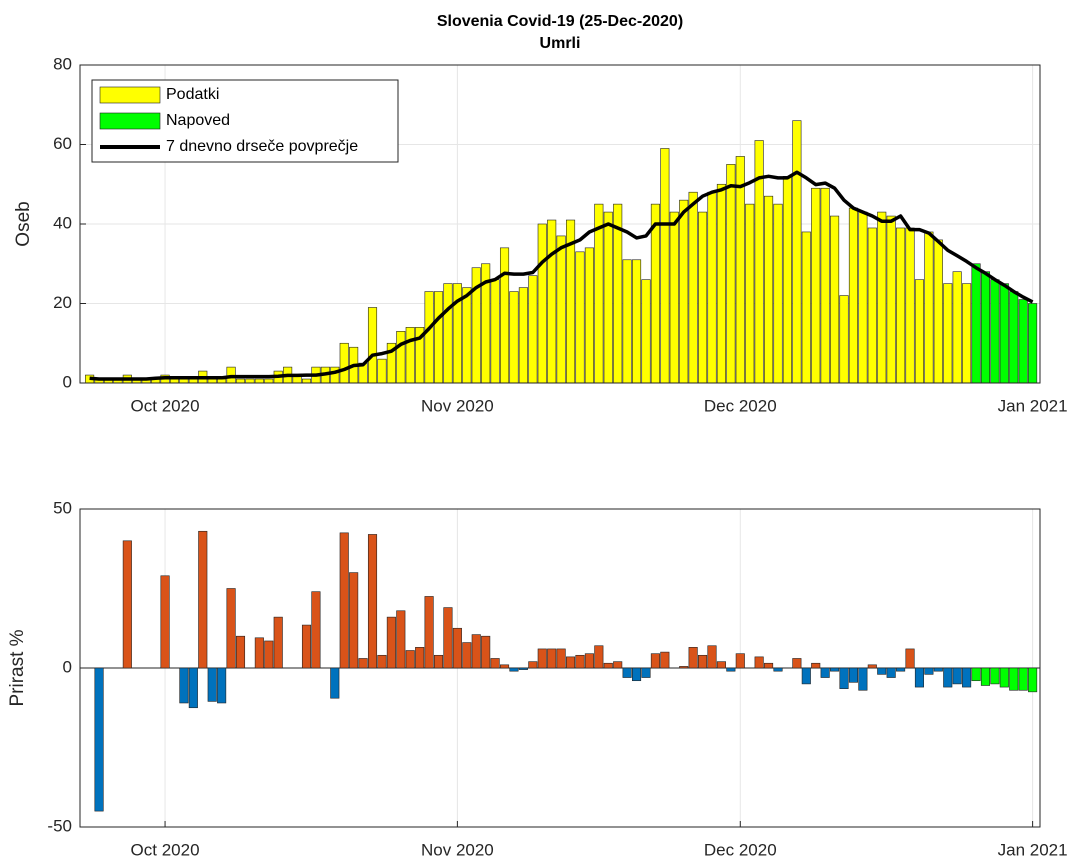 Image resolution: width=1076 pixels, height=861 pixels. I want to click on x-tick-label: Oct 2020, so click(165, 405).